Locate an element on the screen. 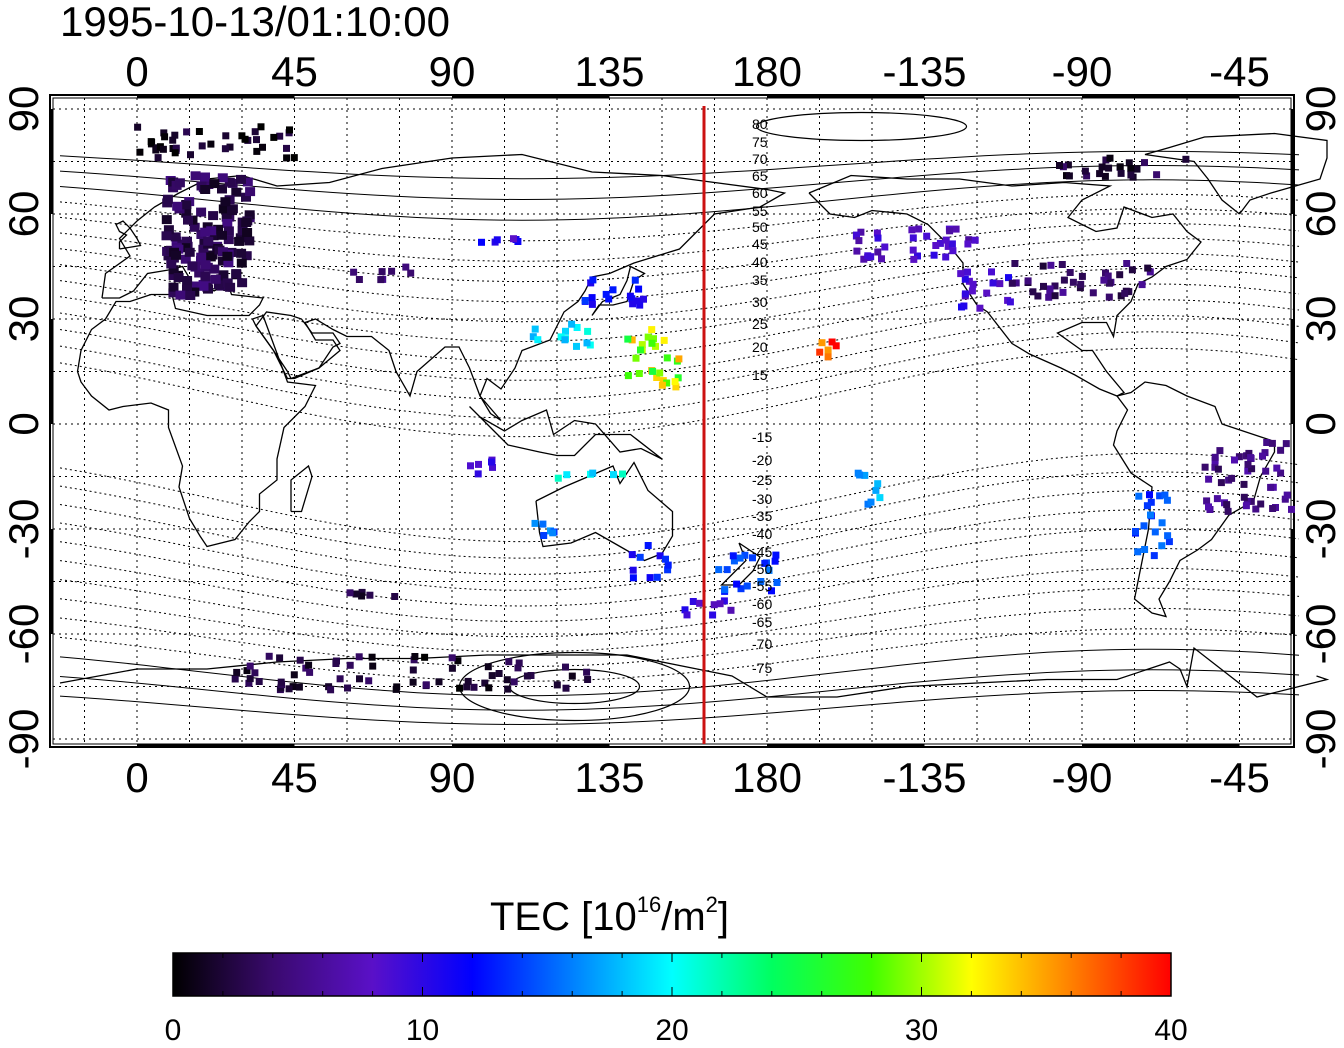 This screenshot has height=1048, width=1344. bottom-lon-tick-label: 45 is located at coordinates (294, 777).